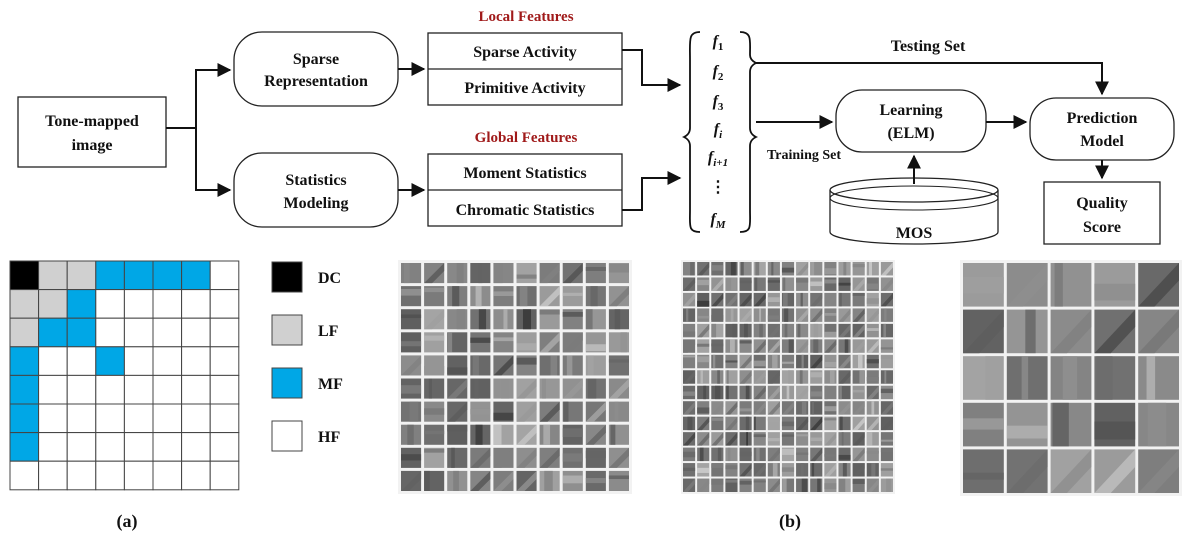  Describe the element at coordinates (92, 132) in the screenshot. I see `input-node: Tone-mapped image` at that location.